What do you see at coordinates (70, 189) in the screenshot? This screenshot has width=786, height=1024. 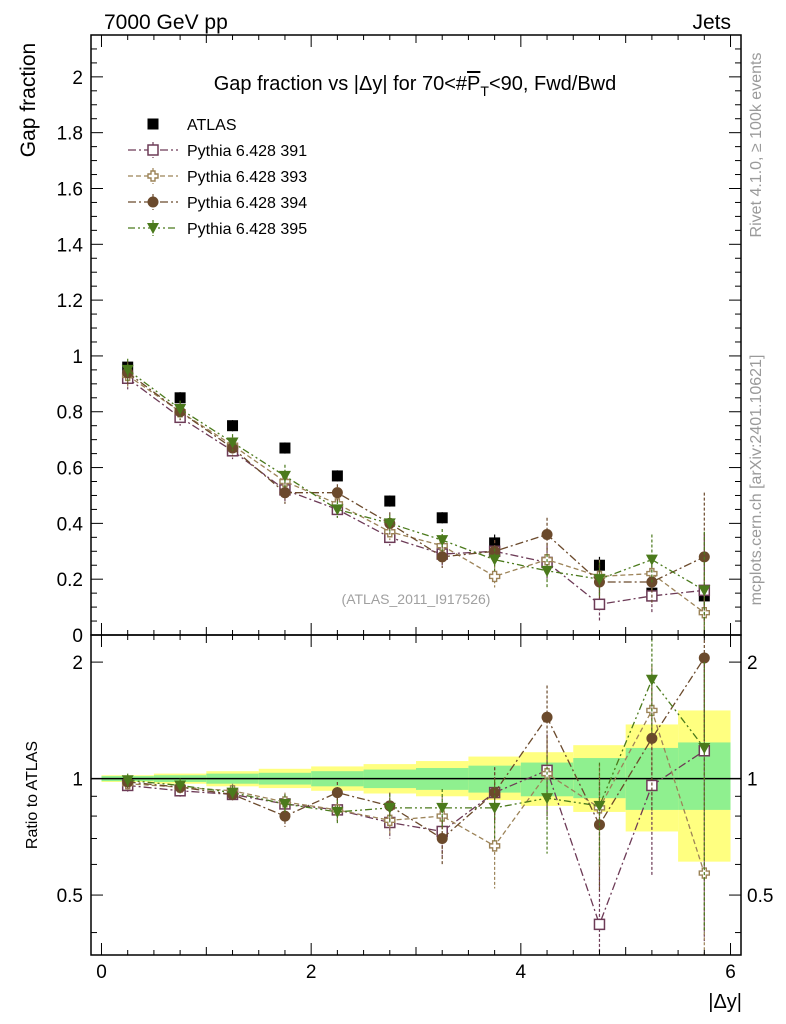 I see `main-y-tick-label: 1.6` at bounding box center [70, 189].